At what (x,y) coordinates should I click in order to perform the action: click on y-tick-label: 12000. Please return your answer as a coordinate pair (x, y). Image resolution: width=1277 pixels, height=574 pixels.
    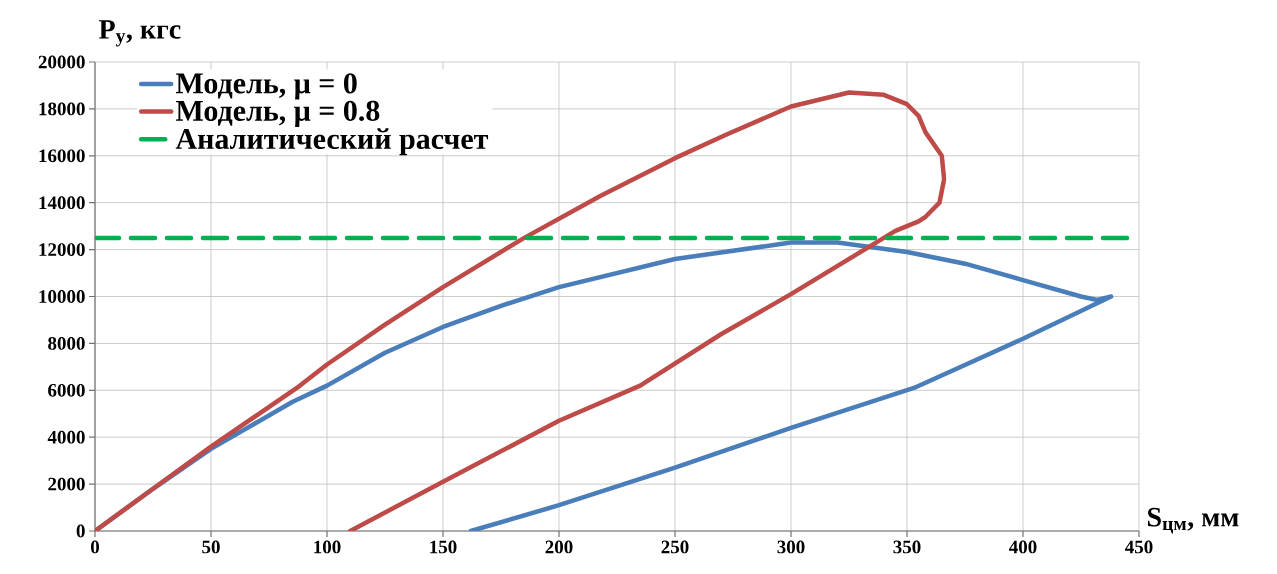
    Looking at the image, I should click on (62, 250).